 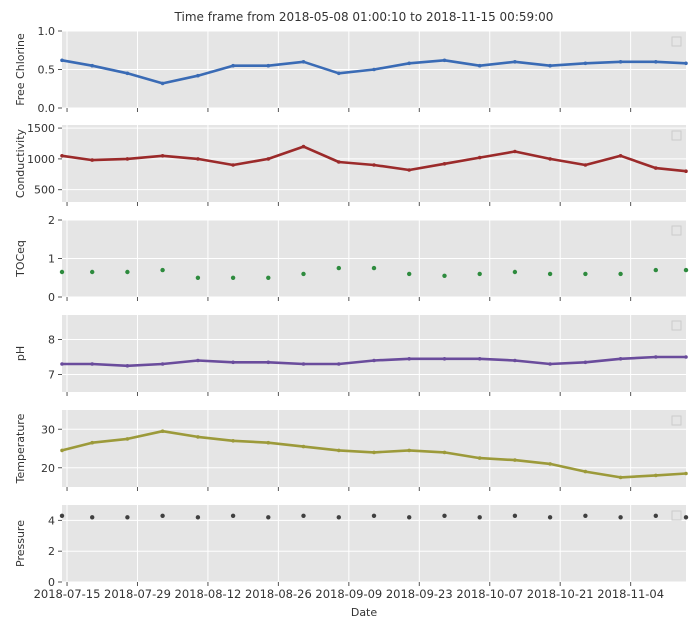 I want to click on panel-3: 7 8 pH, so click(x=351, y=355).